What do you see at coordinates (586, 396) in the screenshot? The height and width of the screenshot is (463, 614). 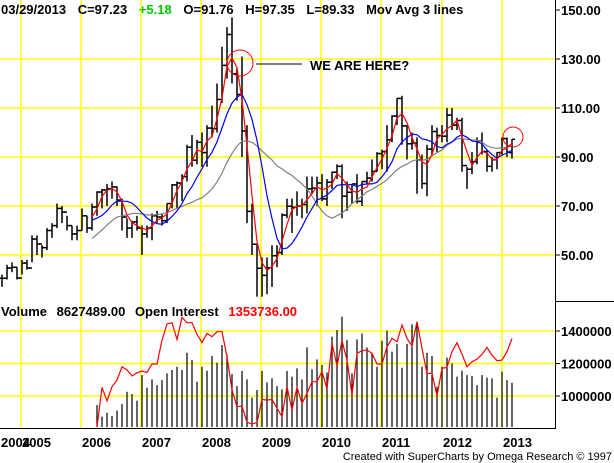 I see `volume-tick-label: 1000000` at bounding box center [586, 396].